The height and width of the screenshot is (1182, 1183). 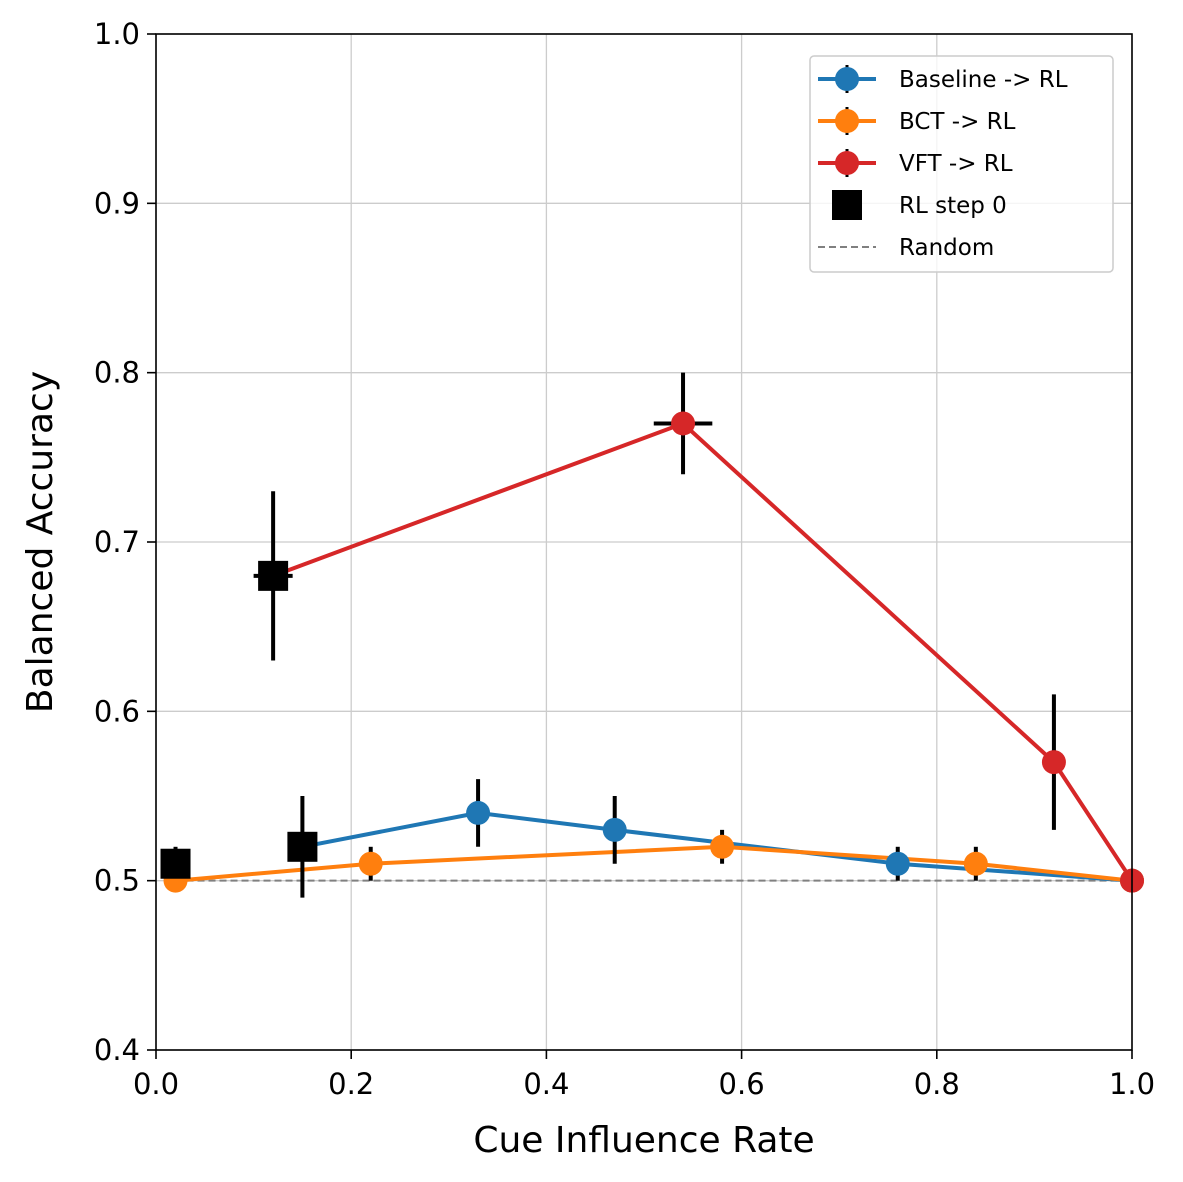 I want to click on x-tick-label-0: 0.0, so click(x=156, y=1084).